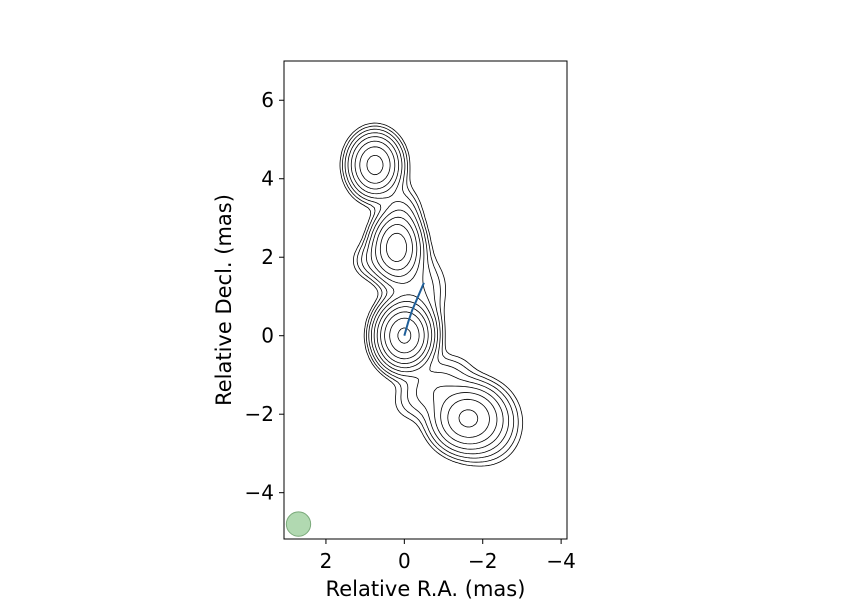 The width and height of the screenshot is (850, 600). I want to click on x-axis-ticks: 2 0 −2 −4, so click(448, 556).